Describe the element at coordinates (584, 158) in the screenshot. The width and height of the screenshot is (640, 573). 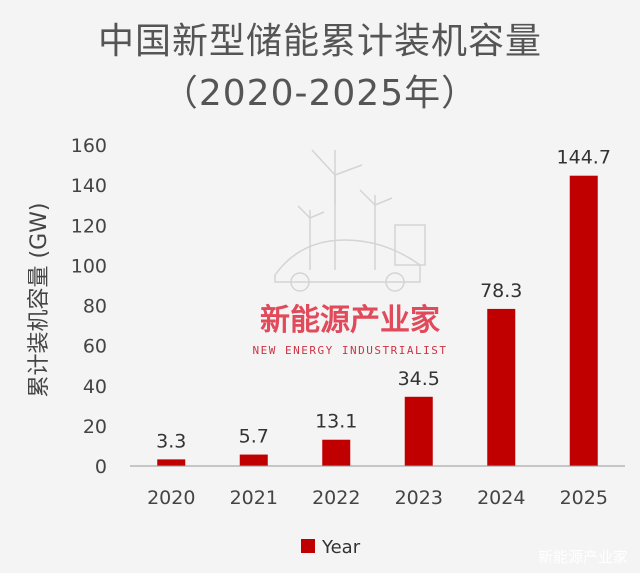
I see `data-label: 144.7` at that location.